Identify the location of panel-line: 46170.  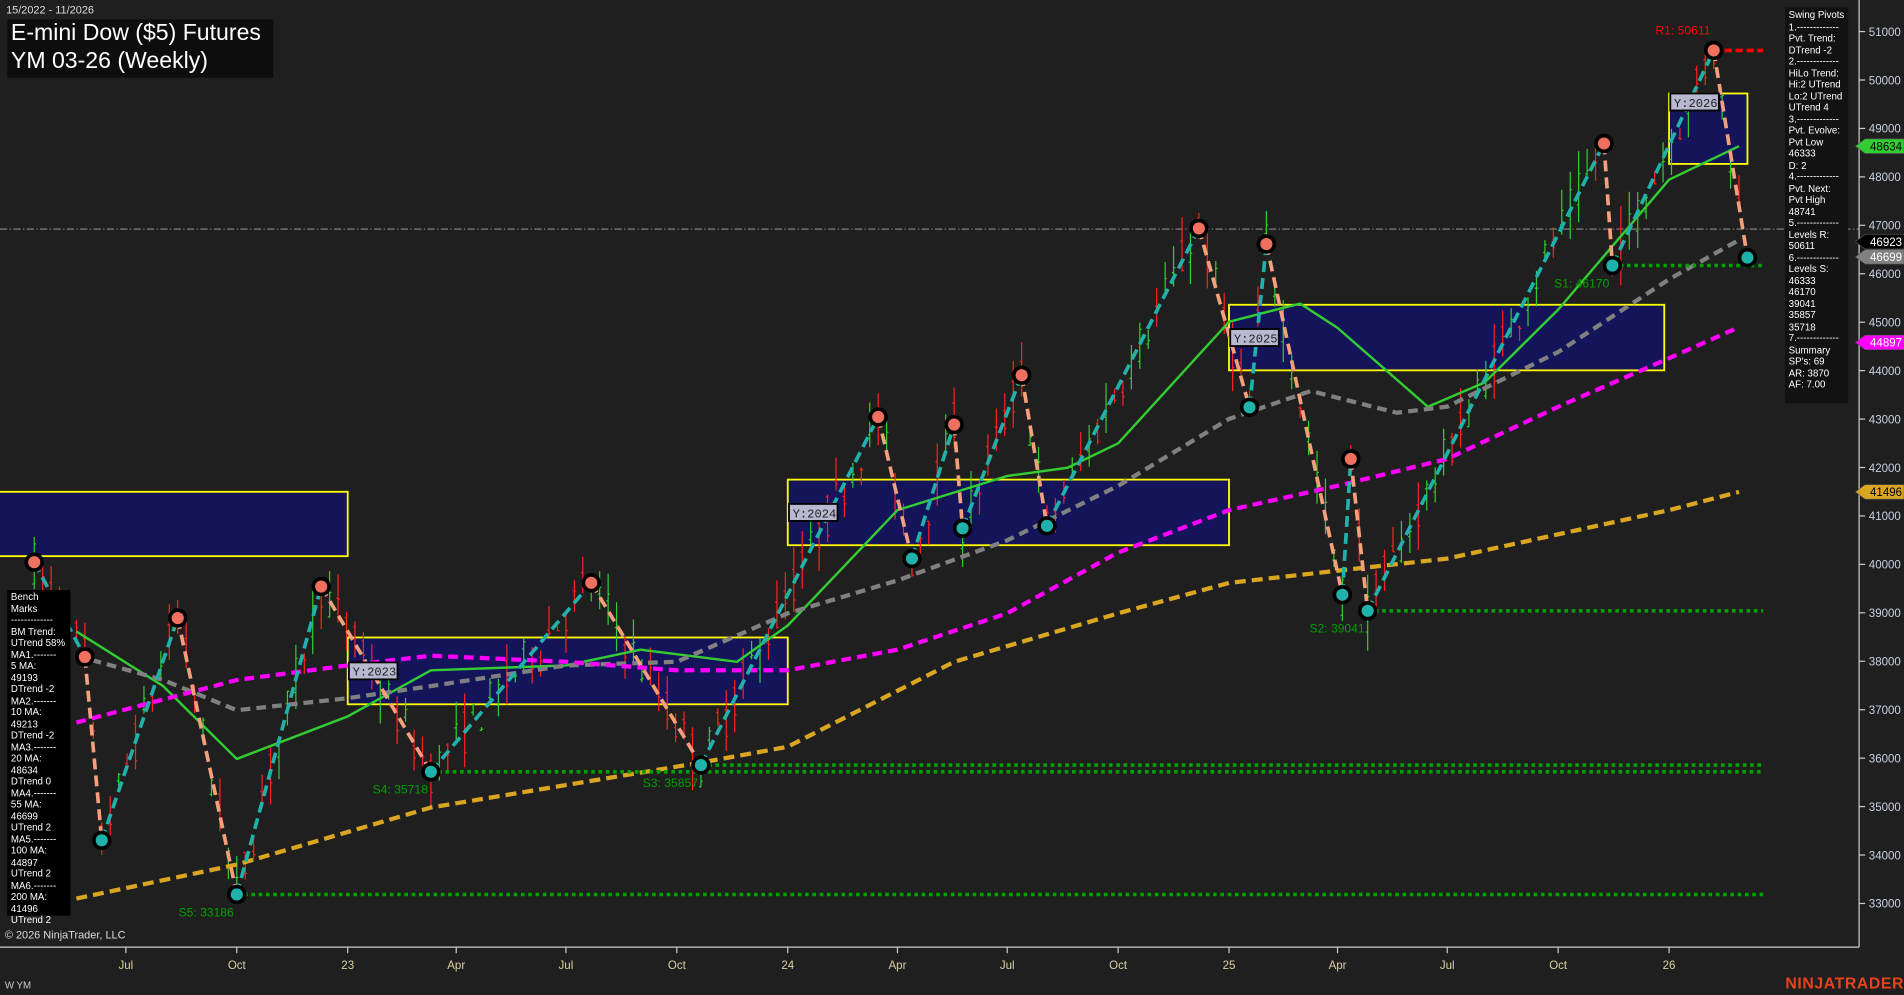
(1802, 292).